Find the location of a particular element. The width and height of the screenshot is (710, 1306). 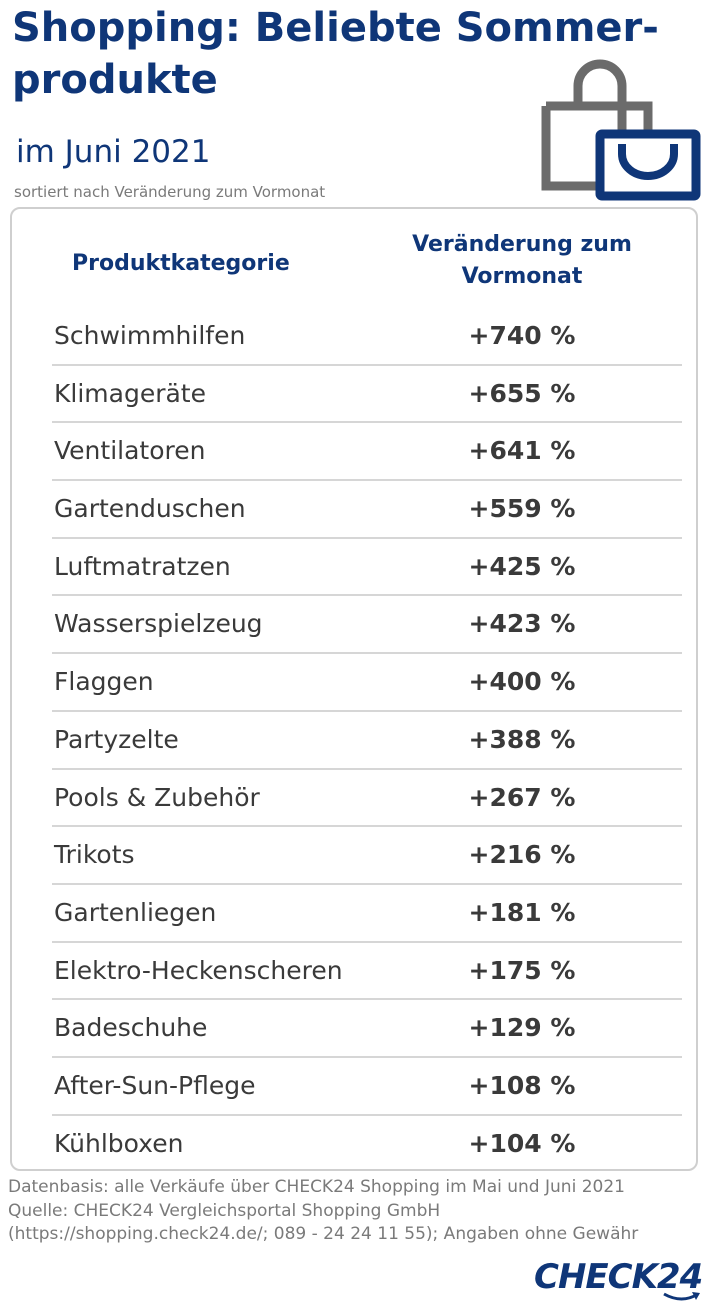

column-header-category: Produktkategorie is located at coordinates (181, 263).